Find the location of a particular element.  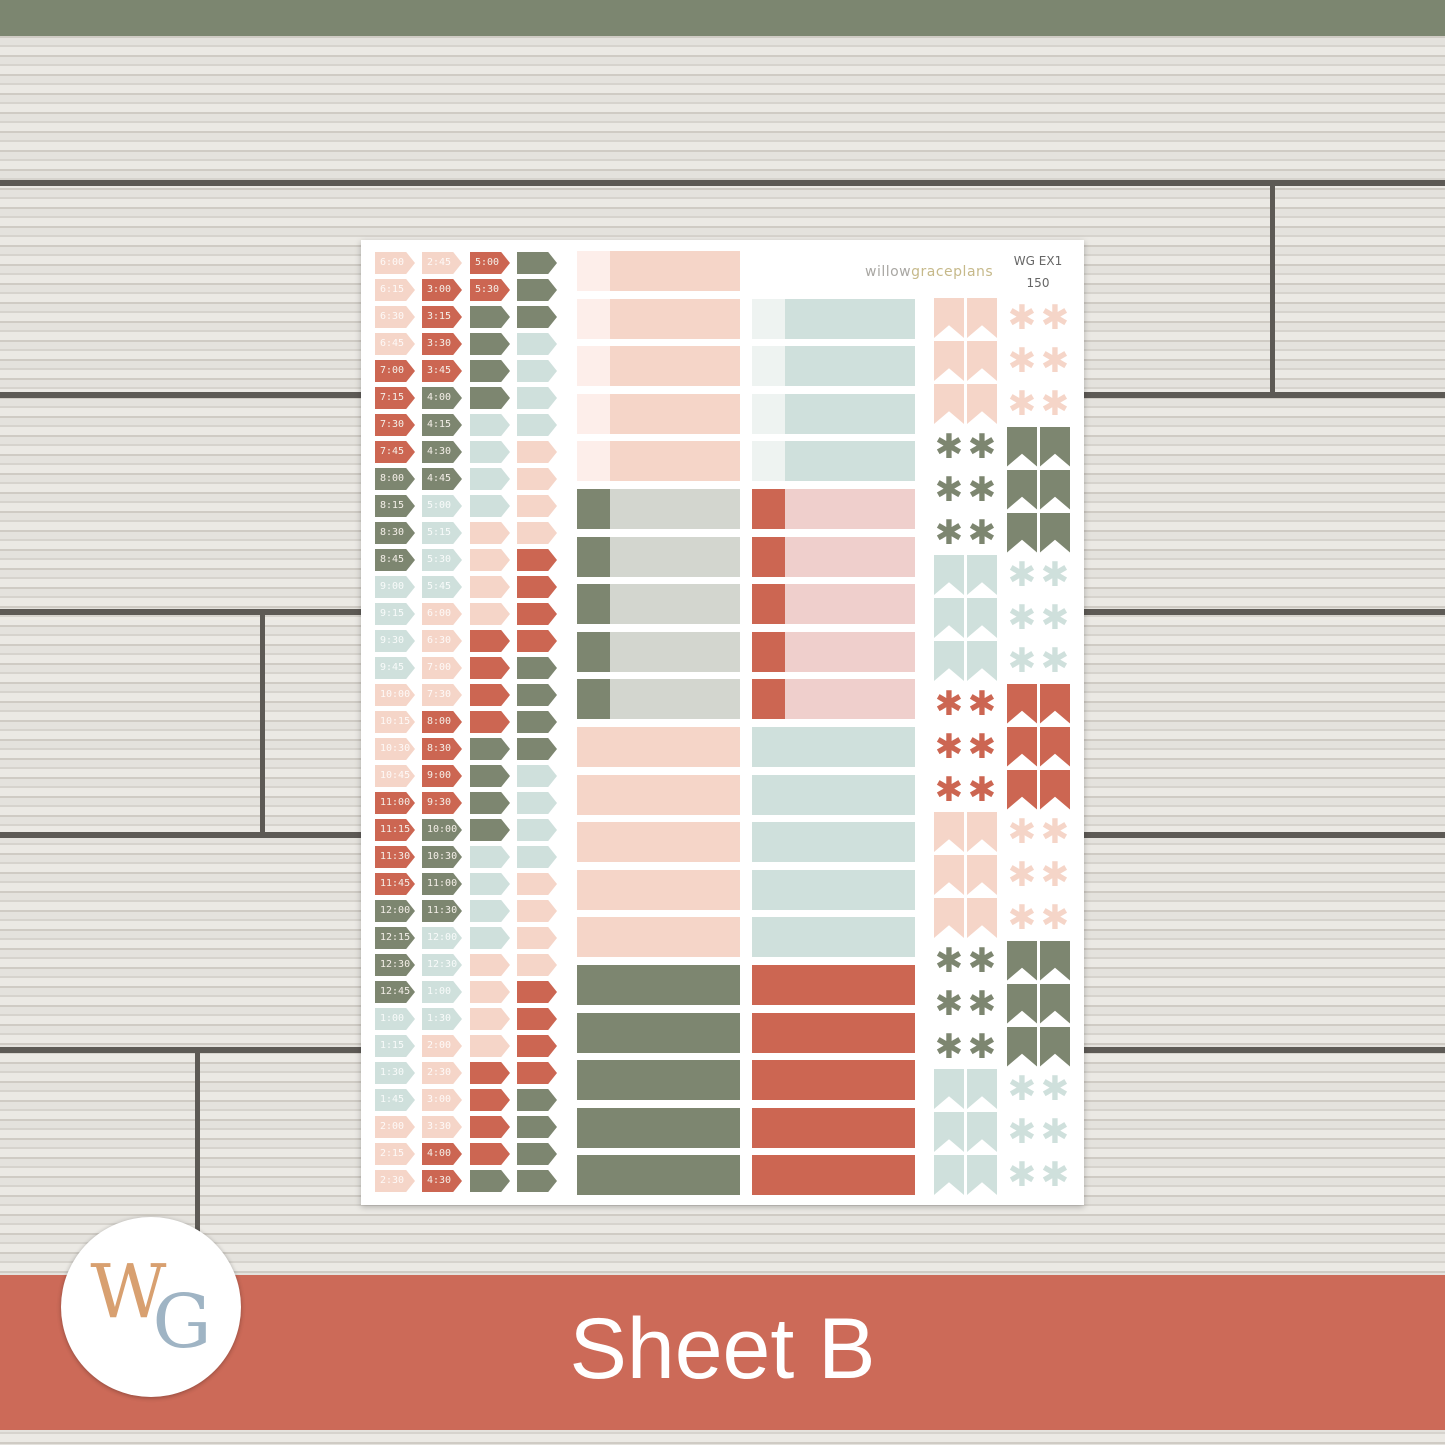

time-flag-sticker: 3:30 is located at coordinates (442, 1127).